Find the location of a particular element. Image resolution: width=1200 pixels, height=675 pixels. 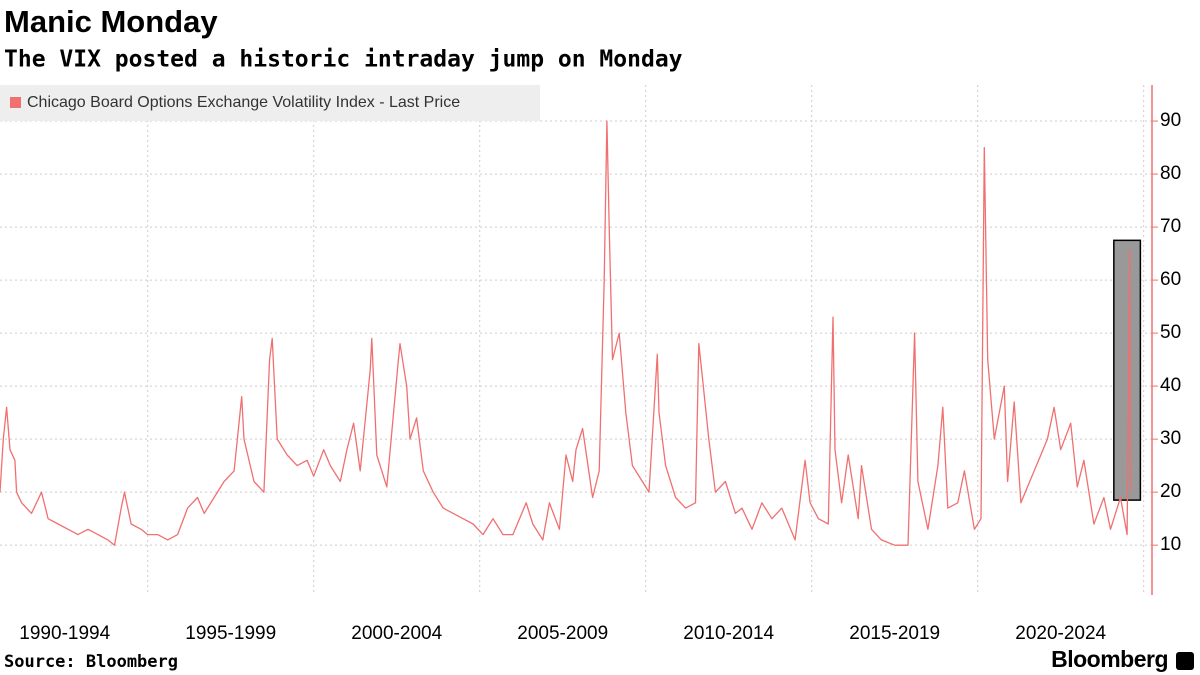

y-tick-label: 20 is located at coordinates (1170, 491).